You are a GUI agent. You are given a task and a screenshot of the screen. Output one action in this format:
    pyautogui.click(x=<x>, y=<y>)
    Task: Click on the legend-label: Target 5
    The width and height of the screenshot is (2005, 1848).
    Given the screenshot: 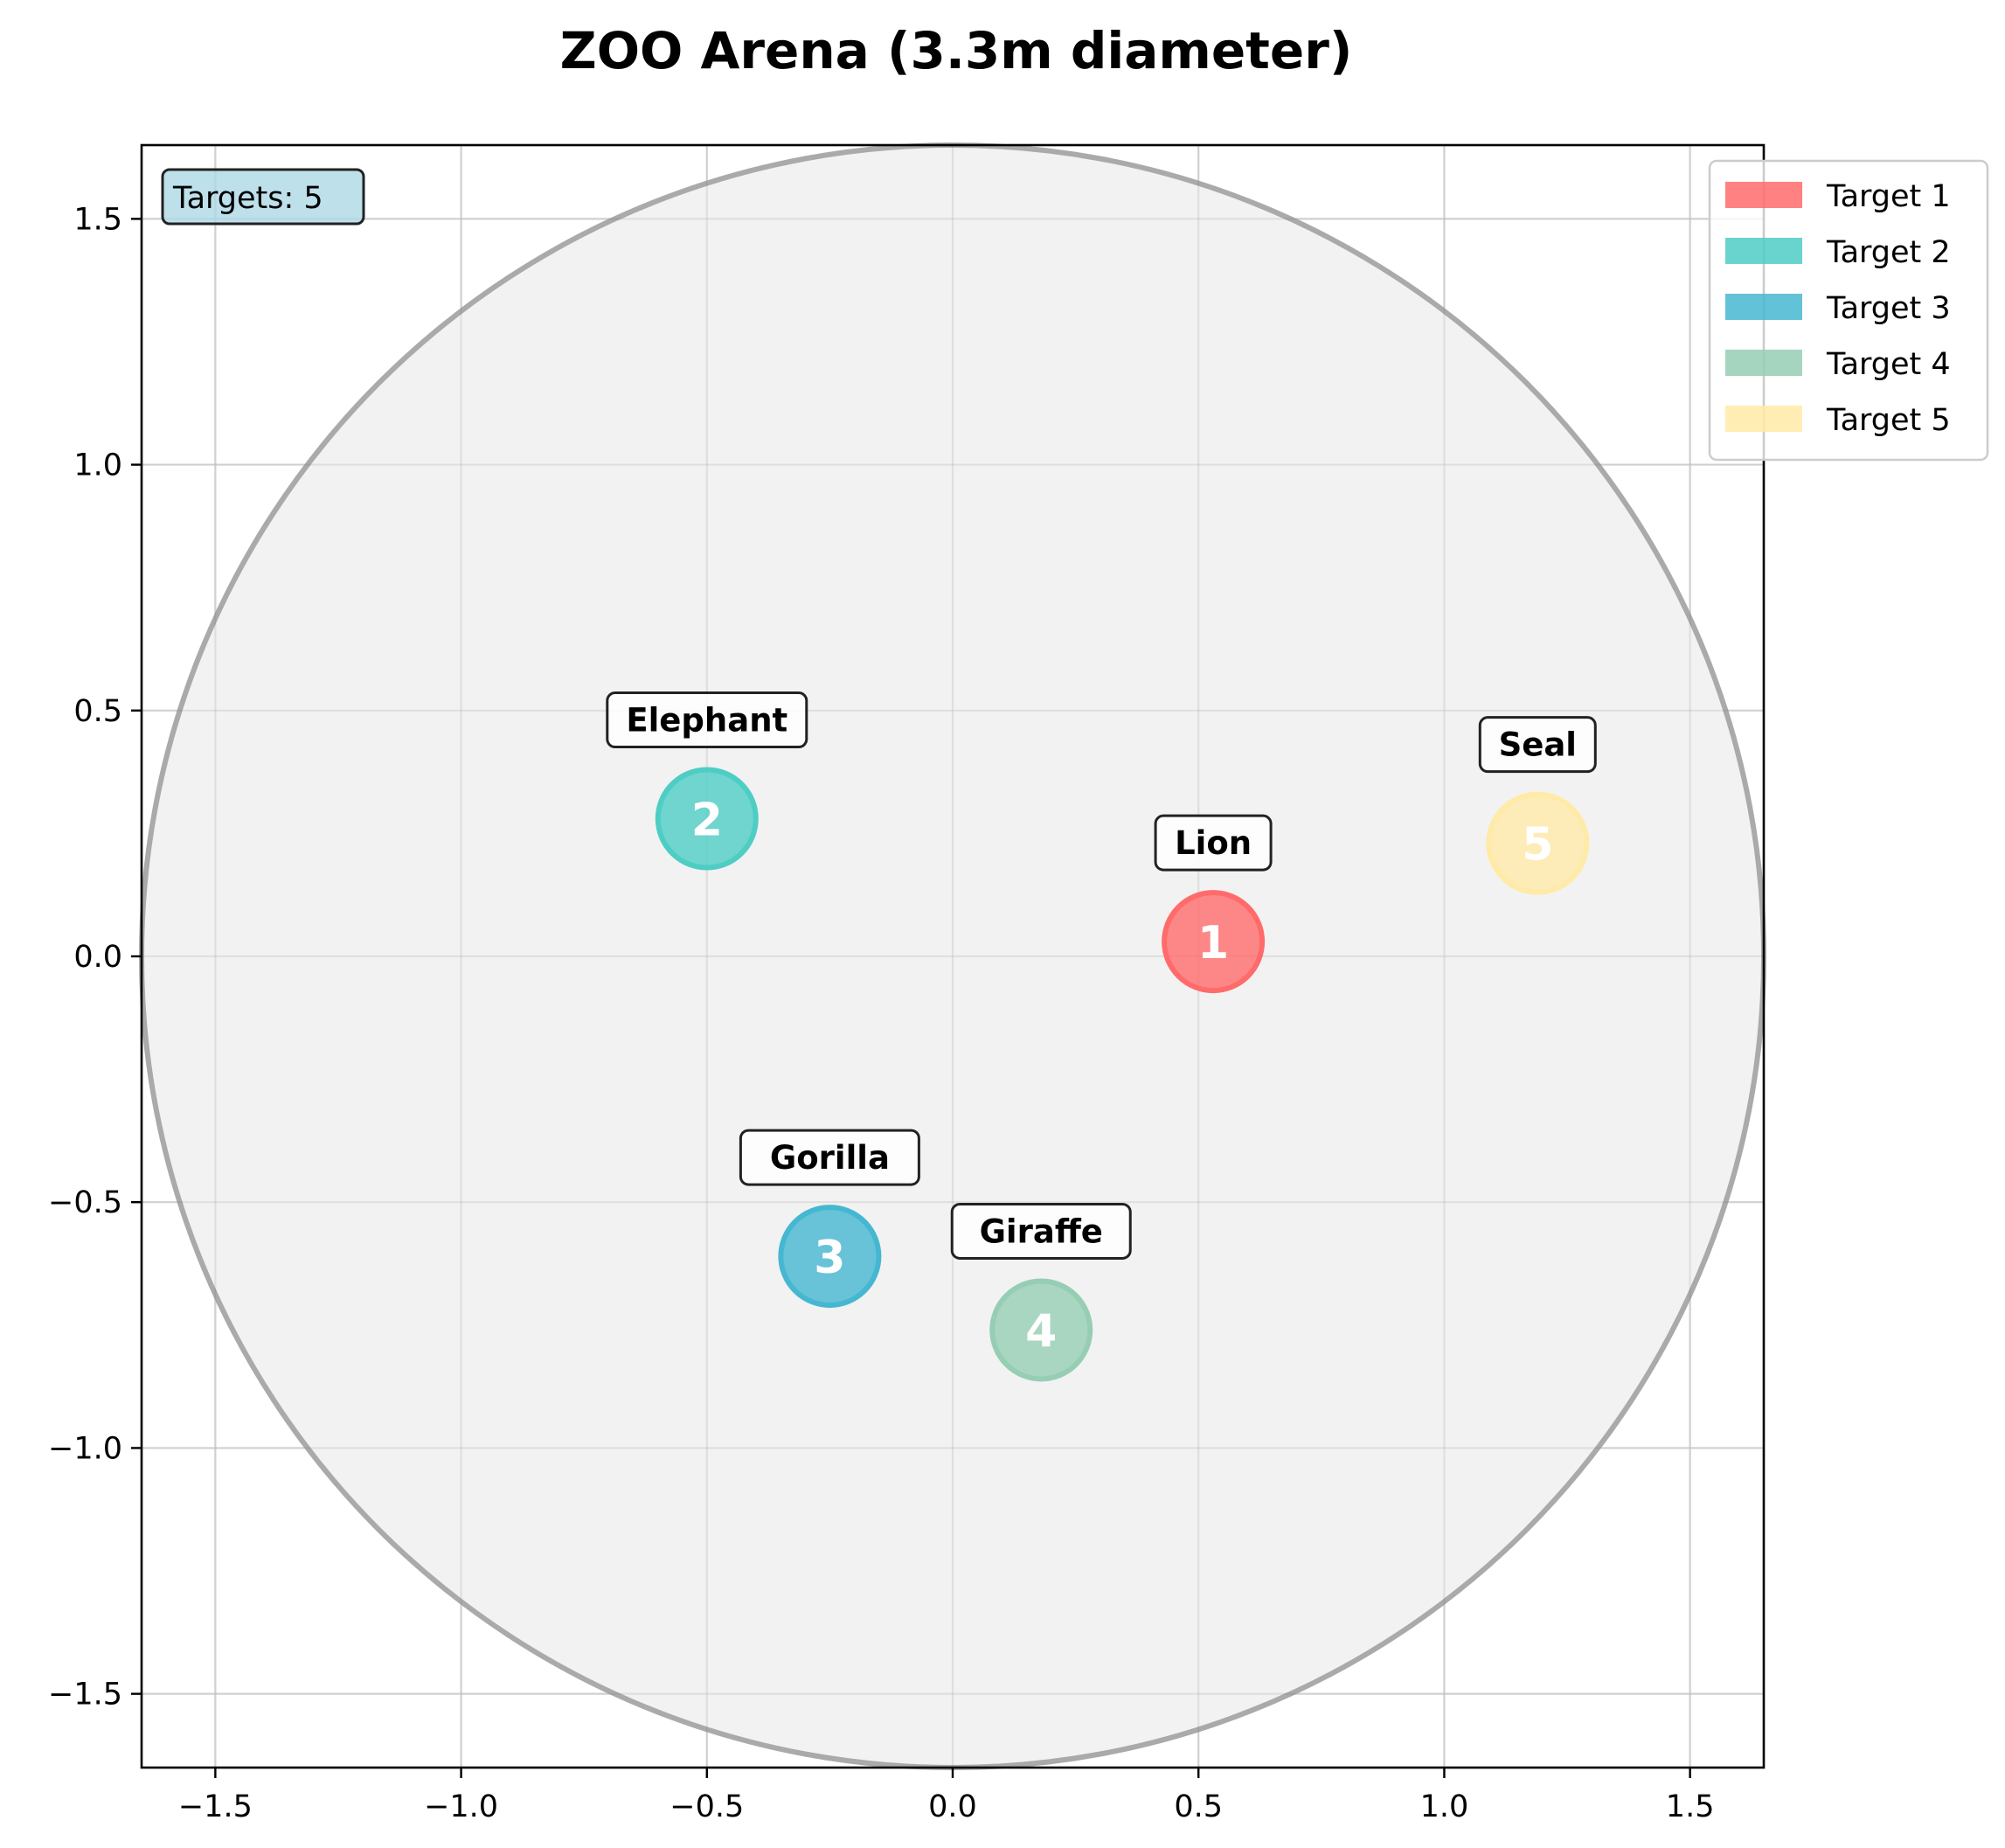 What is the action you would take?
    pyautogui.click(x=1888, y=421)
    